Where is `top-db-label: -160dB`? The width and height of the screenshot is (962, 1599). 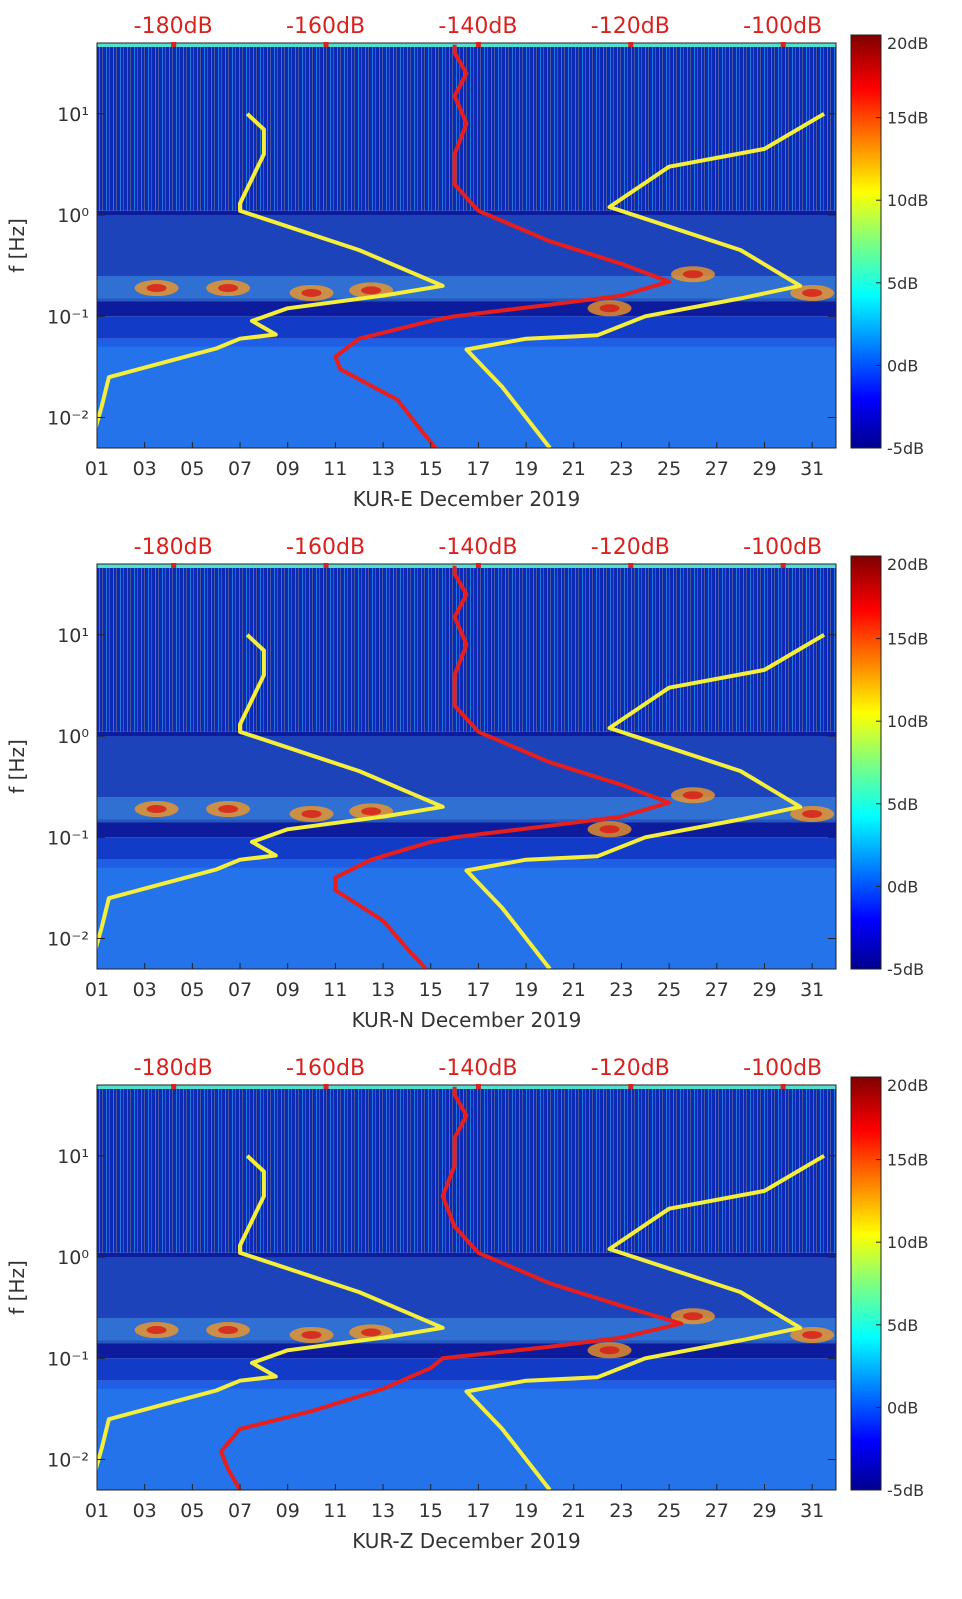
top-db-label: -160dB is located at coordinates (325, 1068).